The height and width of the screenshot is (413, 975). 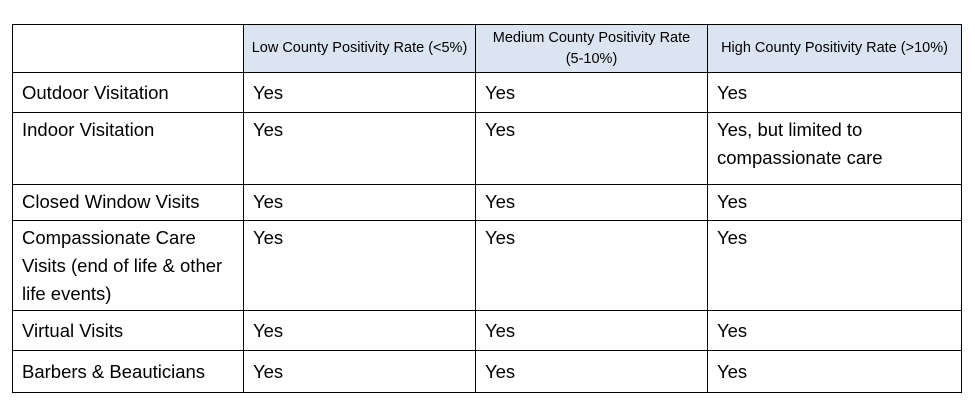 I want to click on row-label: Indoor Visitation, so click(x=128, y=148).